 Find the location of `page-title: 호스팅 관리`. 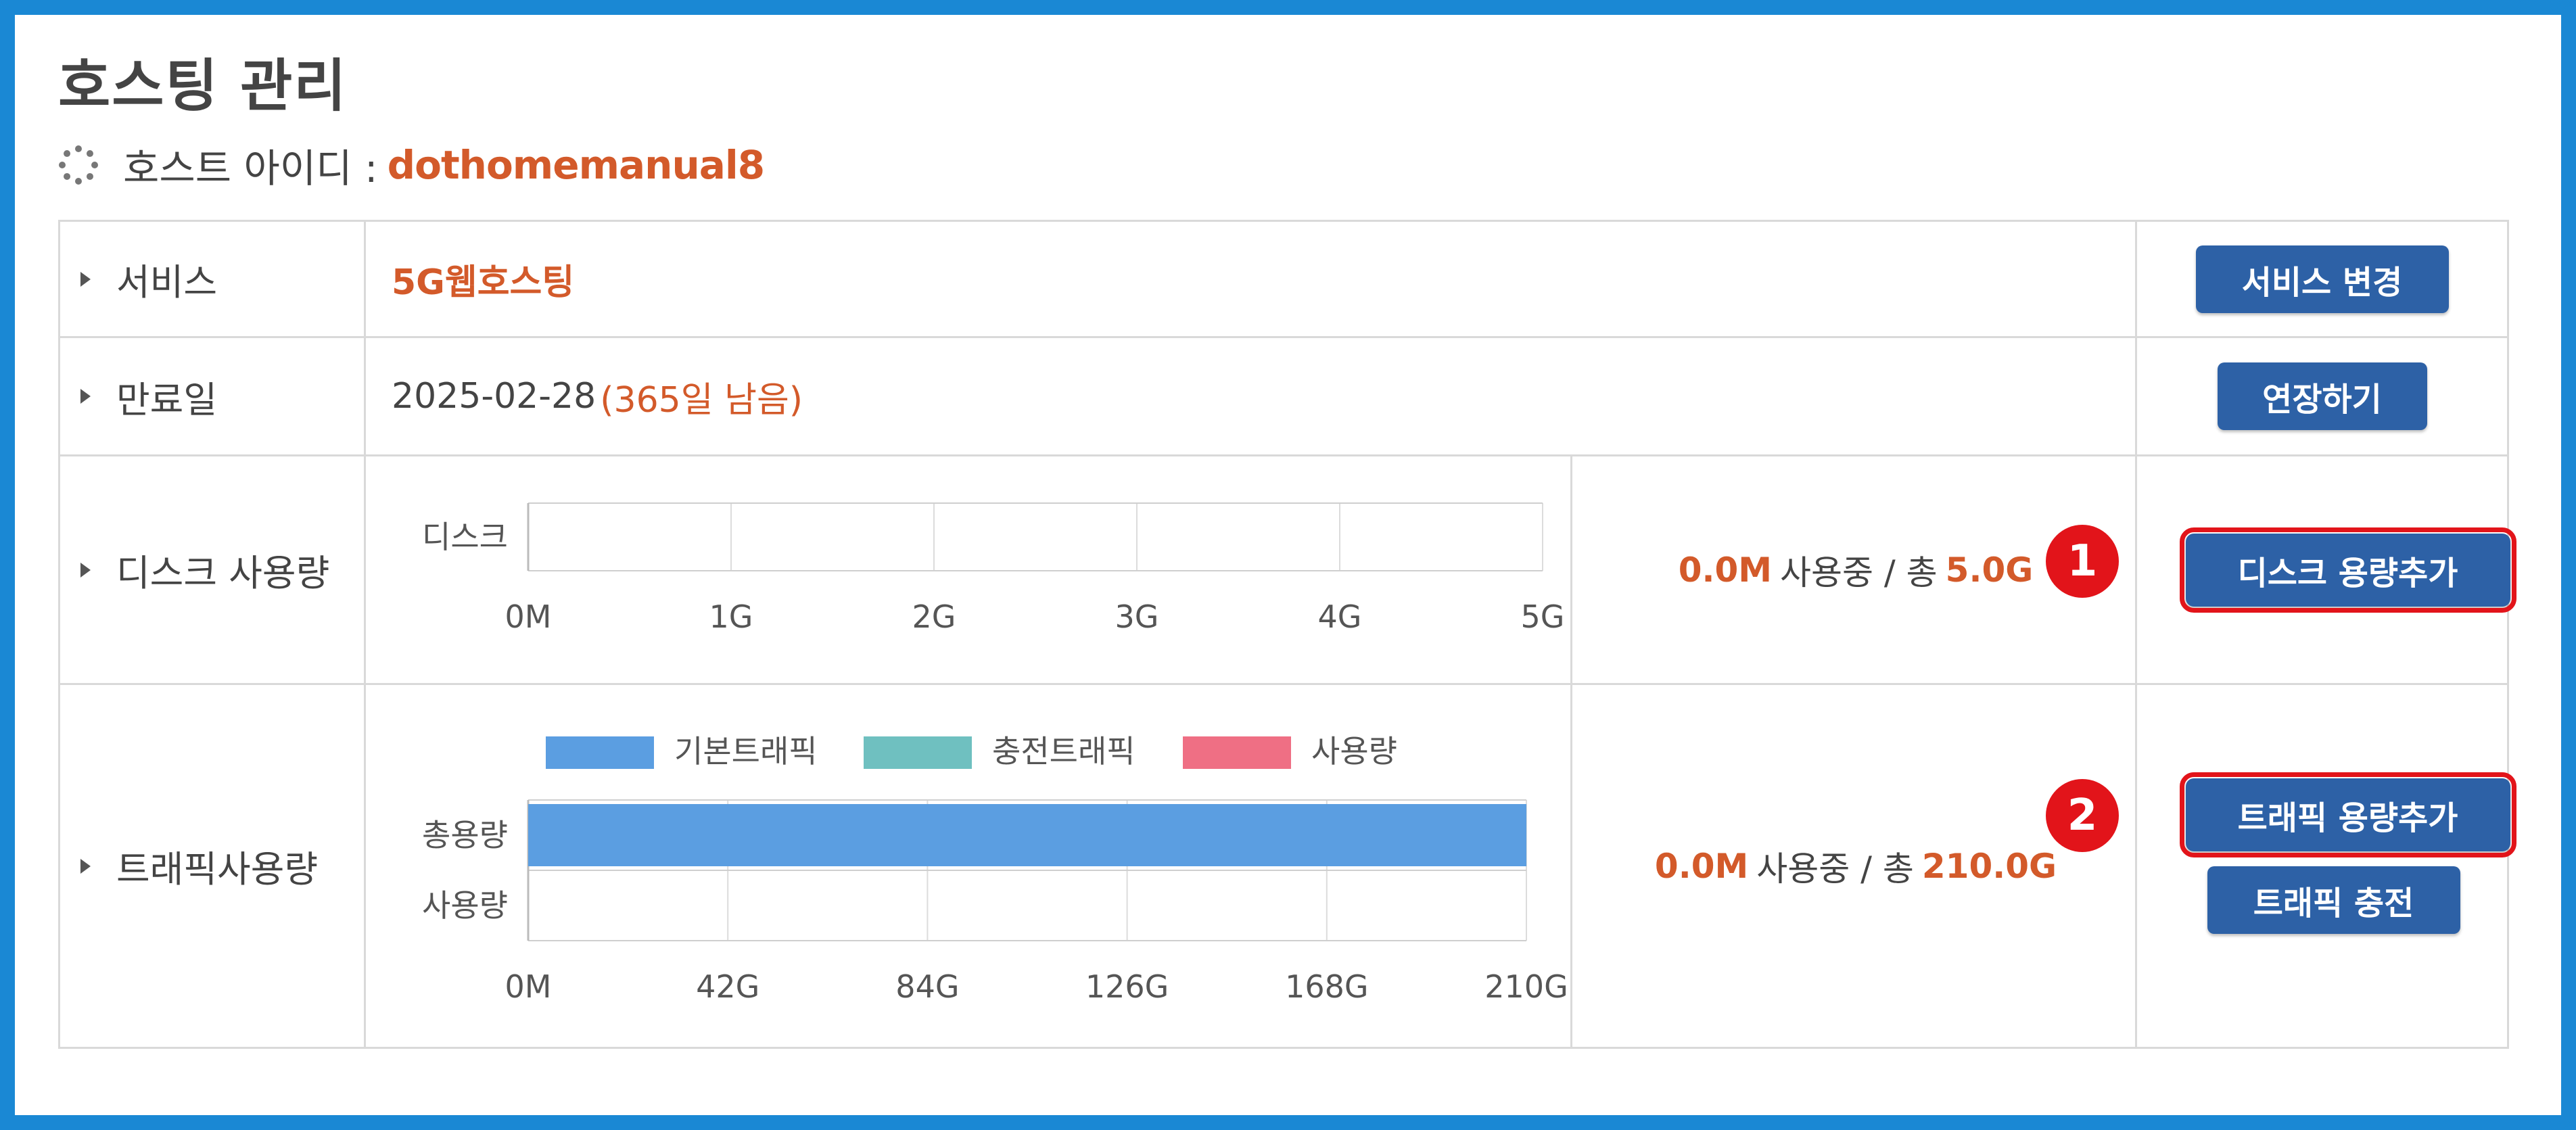

page-title: 호스팅 관리 is located at coordinates (203, 86).